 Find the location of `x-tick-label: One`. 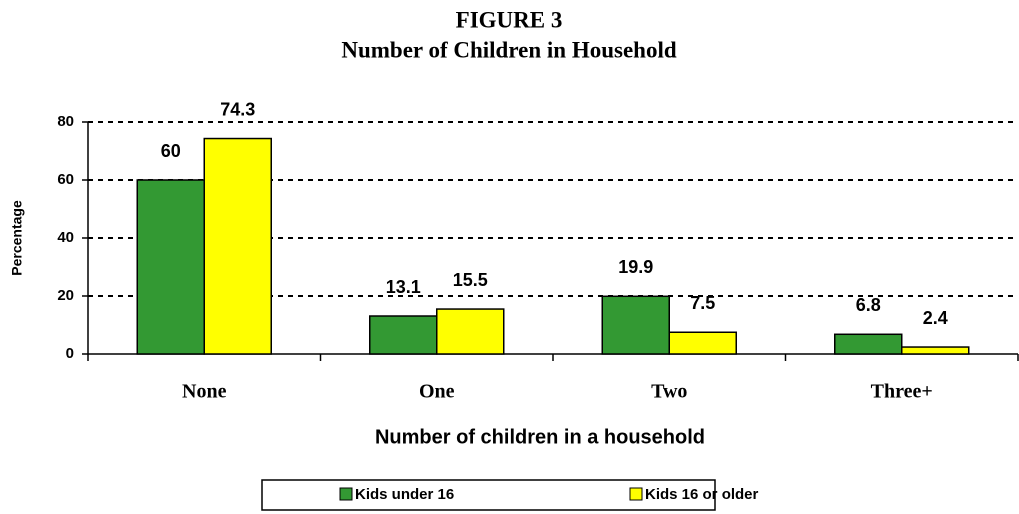

x-tick-label: One is located at coordinates (437, 392).